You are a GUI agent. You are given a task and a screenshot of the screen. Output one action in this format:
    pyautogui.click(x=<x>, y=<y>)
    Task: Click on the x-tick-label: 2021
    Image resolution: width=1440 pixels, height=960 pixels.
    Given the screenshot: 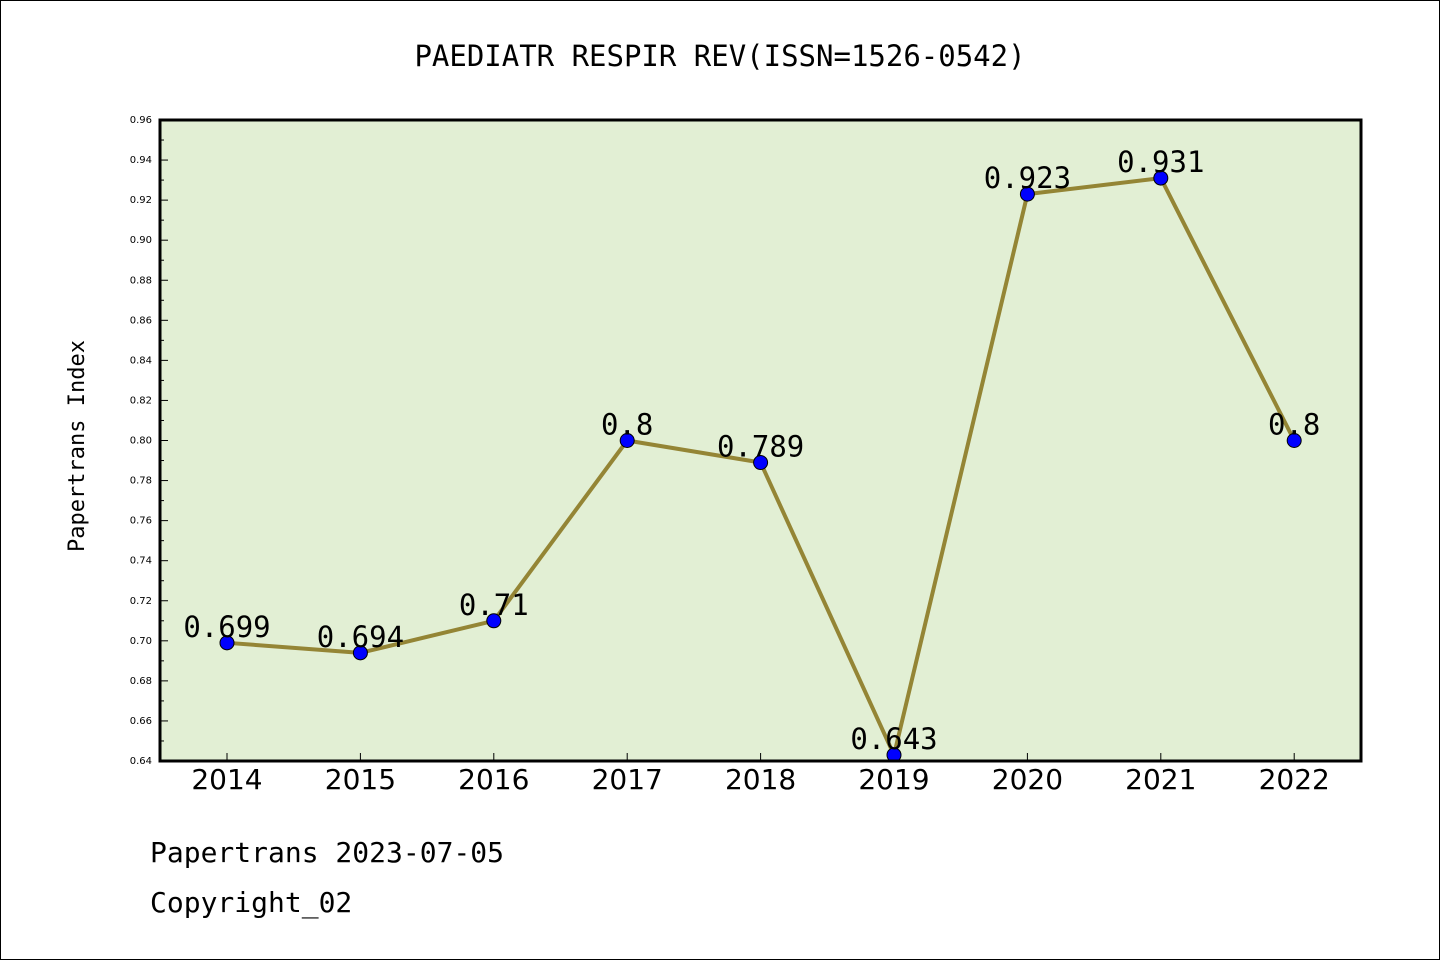 What is the action you would take?
    pyautogui.click(x=1160, y=779)
    